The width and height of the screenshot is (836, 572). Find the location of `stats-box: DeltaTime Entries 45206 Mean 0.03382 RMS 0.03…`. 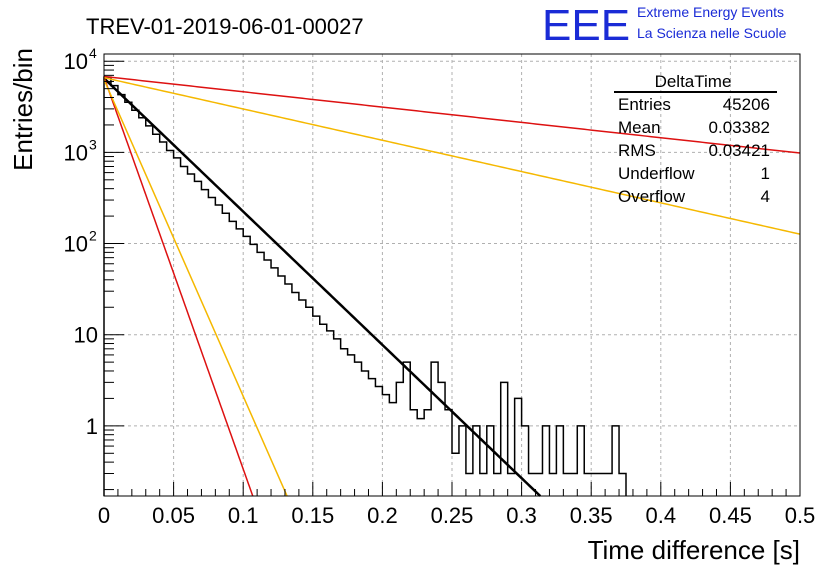

stats-box: DeltaTime Entries 45206 Mean 0.03382 RMS 0.03… is located at coordinates (695, 139).